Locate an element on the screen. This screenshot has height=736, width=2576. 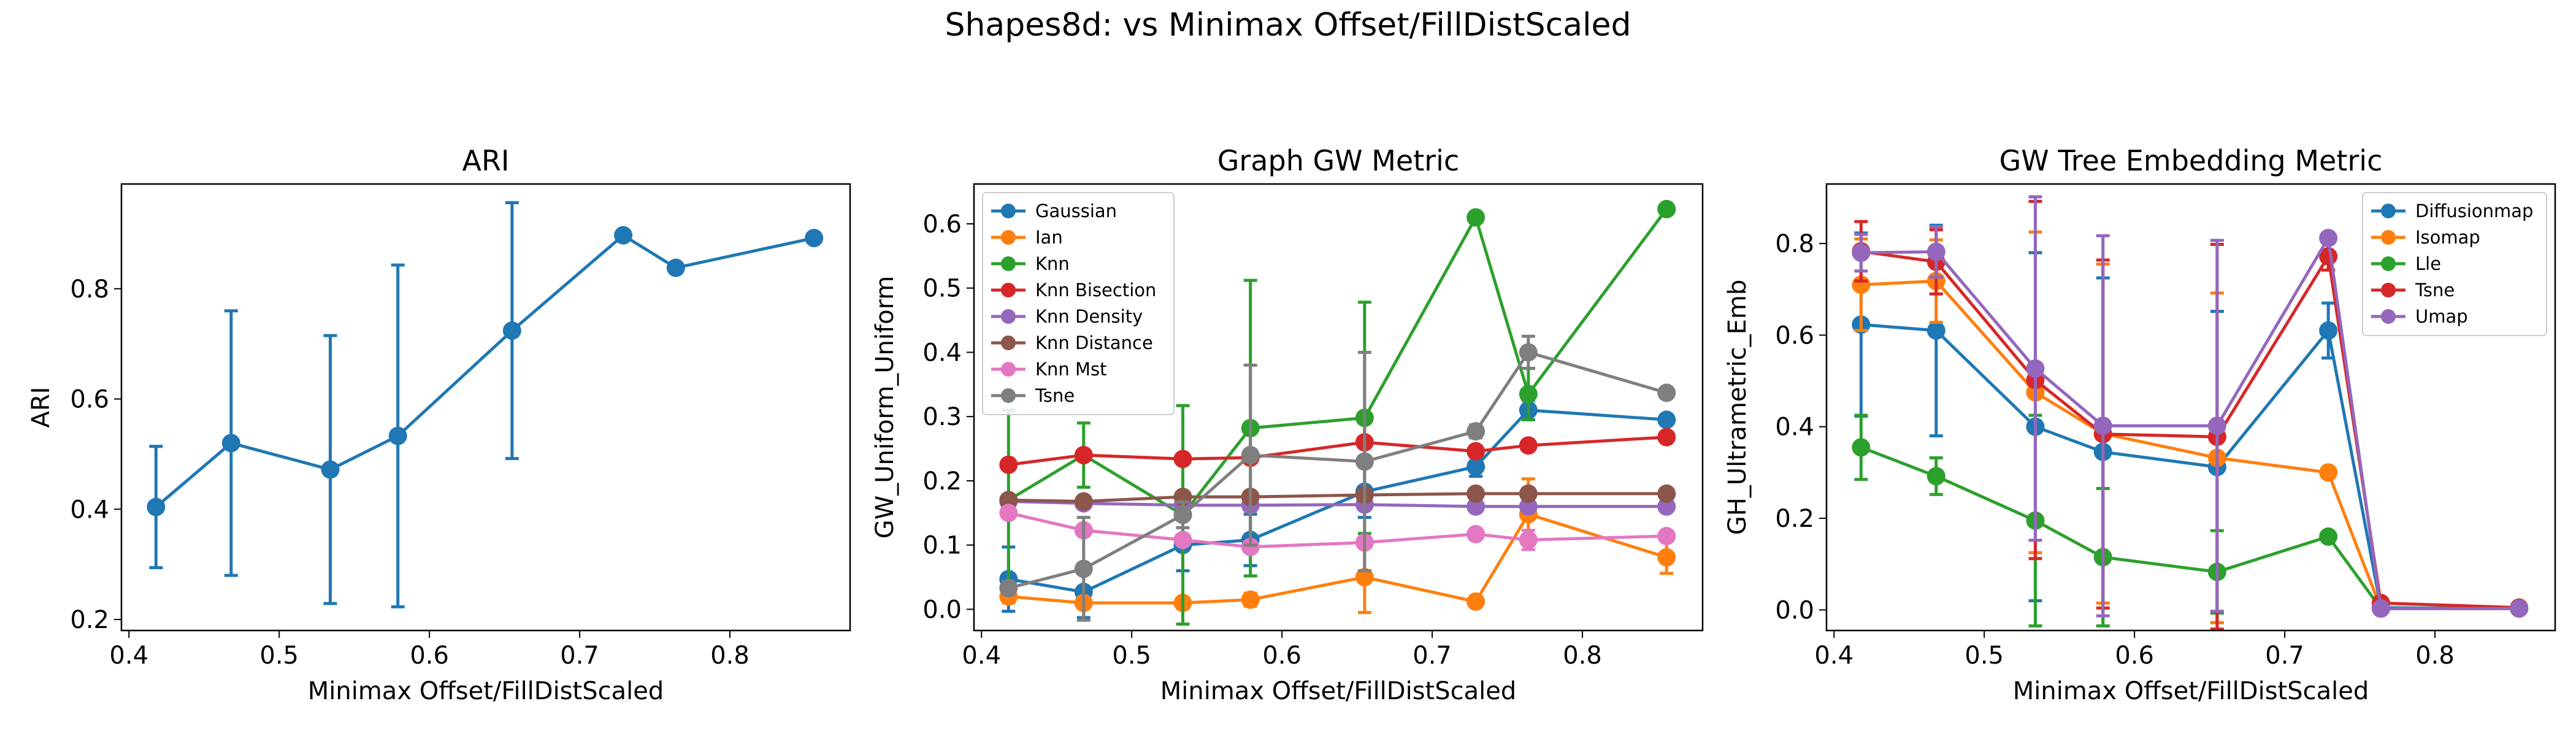
legend-label: Umap is located at coordinates (2441, 316).